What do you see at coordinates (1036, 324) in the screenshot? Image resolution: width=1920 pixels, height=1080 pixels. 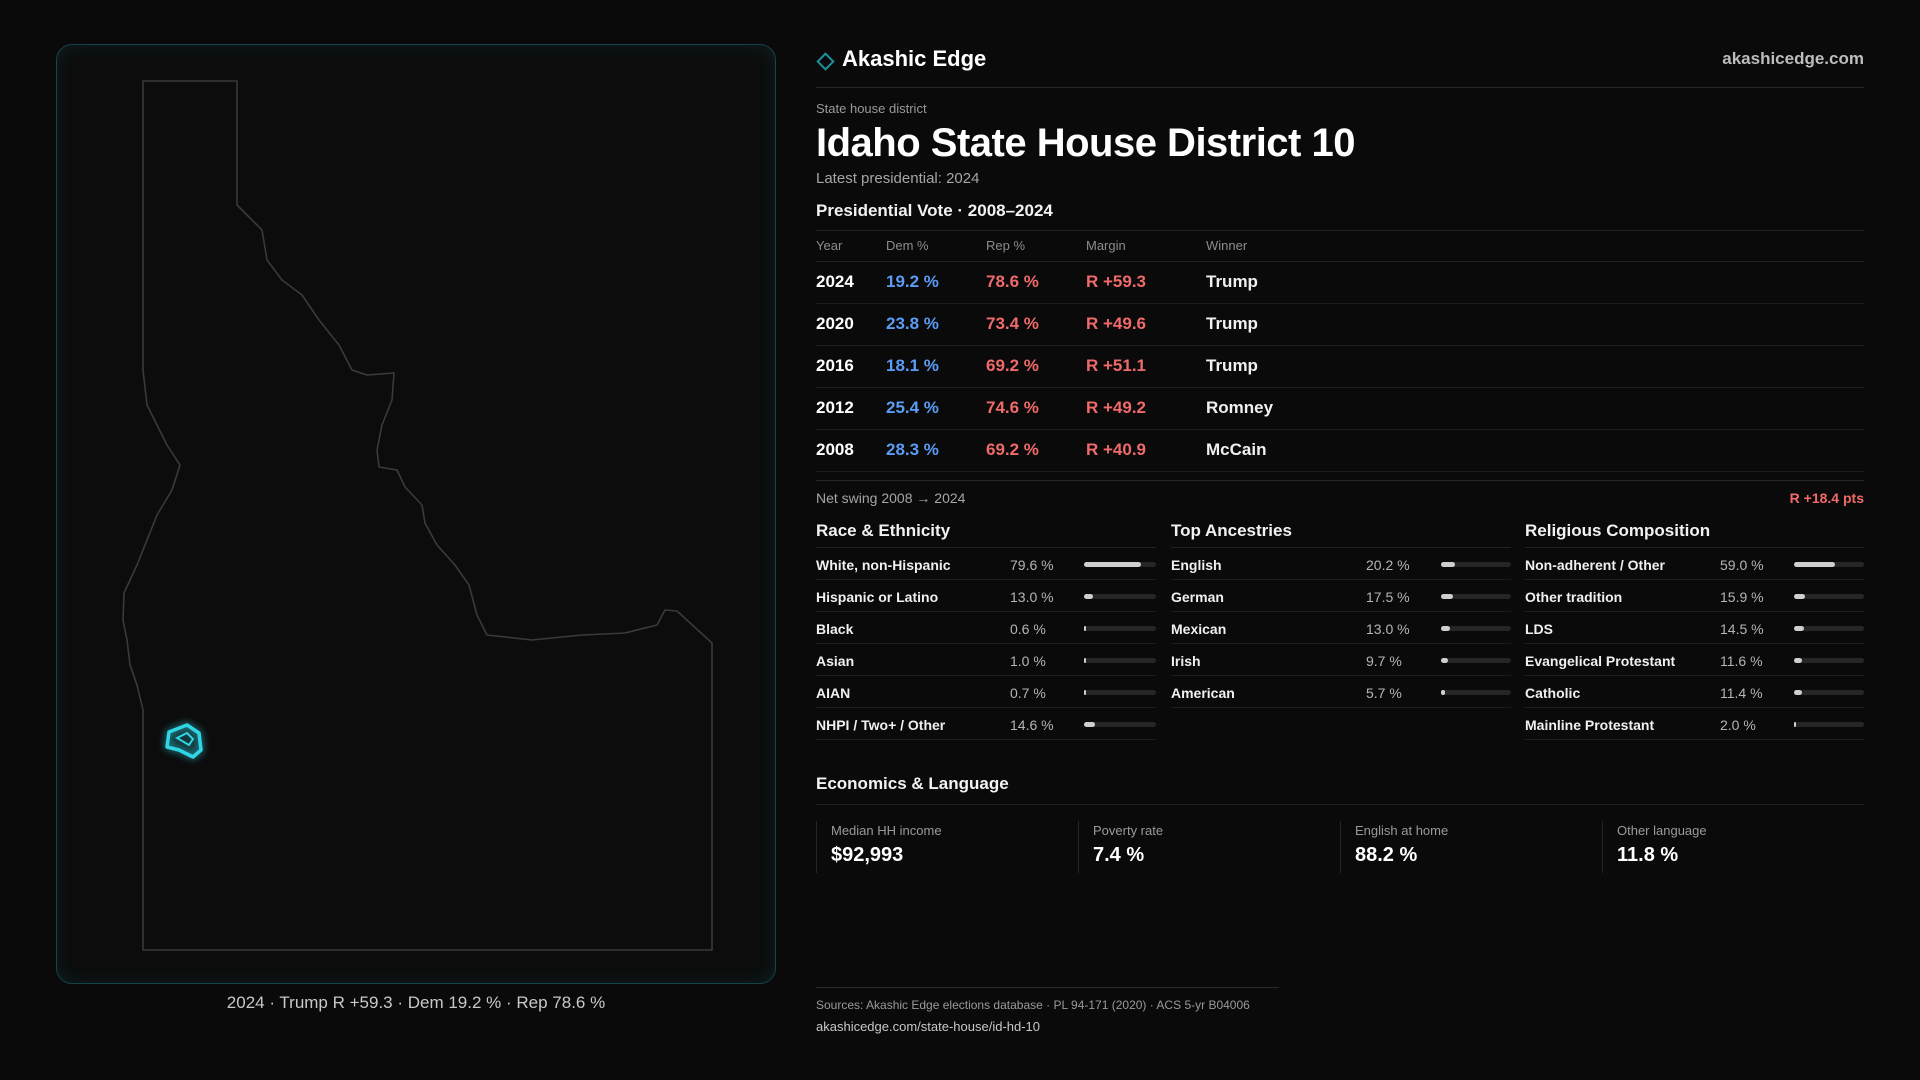 I see `cell-rep: 73.4 %` at bounding box center [1036, 324].